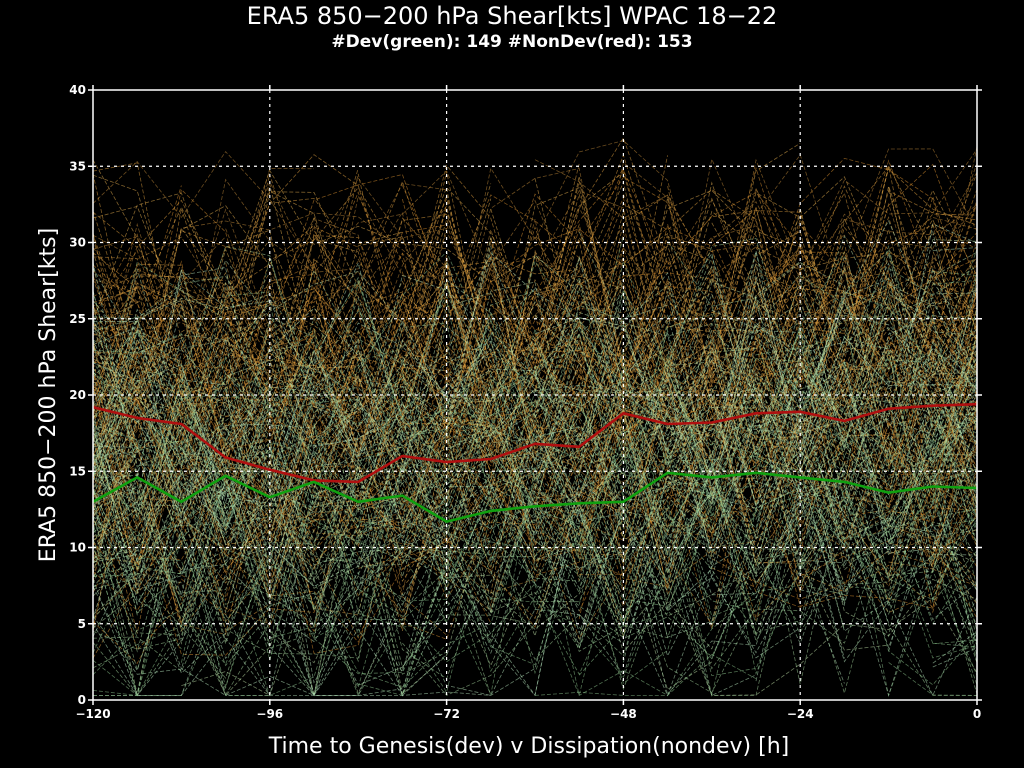 The width and height of the screenshot is (1024, 768). Describe the element at coordinates (977, 714) in the screenshot. I see `x-tick-label: 0` at that location.